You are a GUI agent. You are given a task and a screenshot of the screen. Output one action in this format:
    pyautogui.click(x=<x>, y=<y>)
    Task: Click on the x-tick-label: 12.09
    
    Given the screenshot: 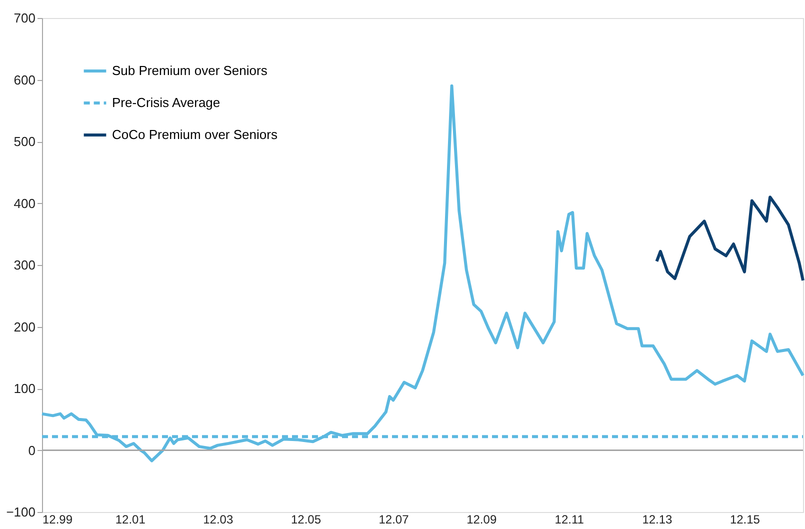 What is the action you would take?
    pyautogui.click(x=481, y=519)
    